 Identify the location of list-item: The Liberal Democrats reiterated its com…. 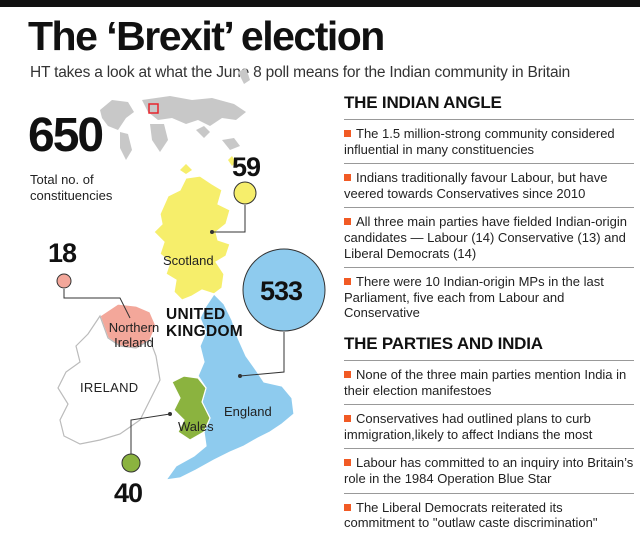
(471, 515).